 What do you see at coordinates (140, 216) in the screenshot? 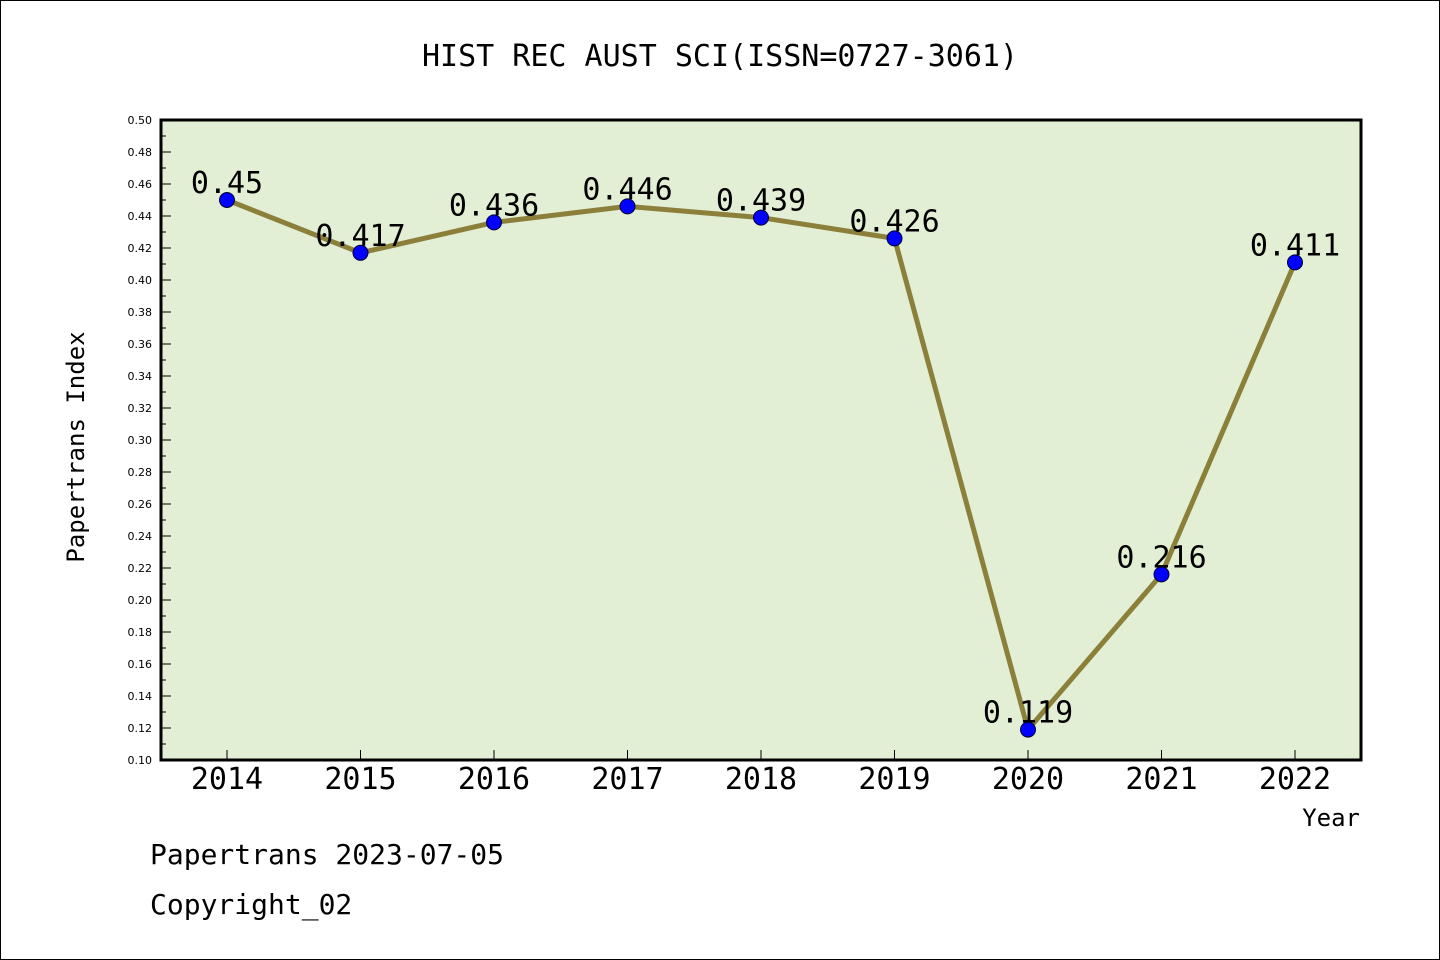
I see `y-tick-label: 0.44` at bounding box center [140, 216].